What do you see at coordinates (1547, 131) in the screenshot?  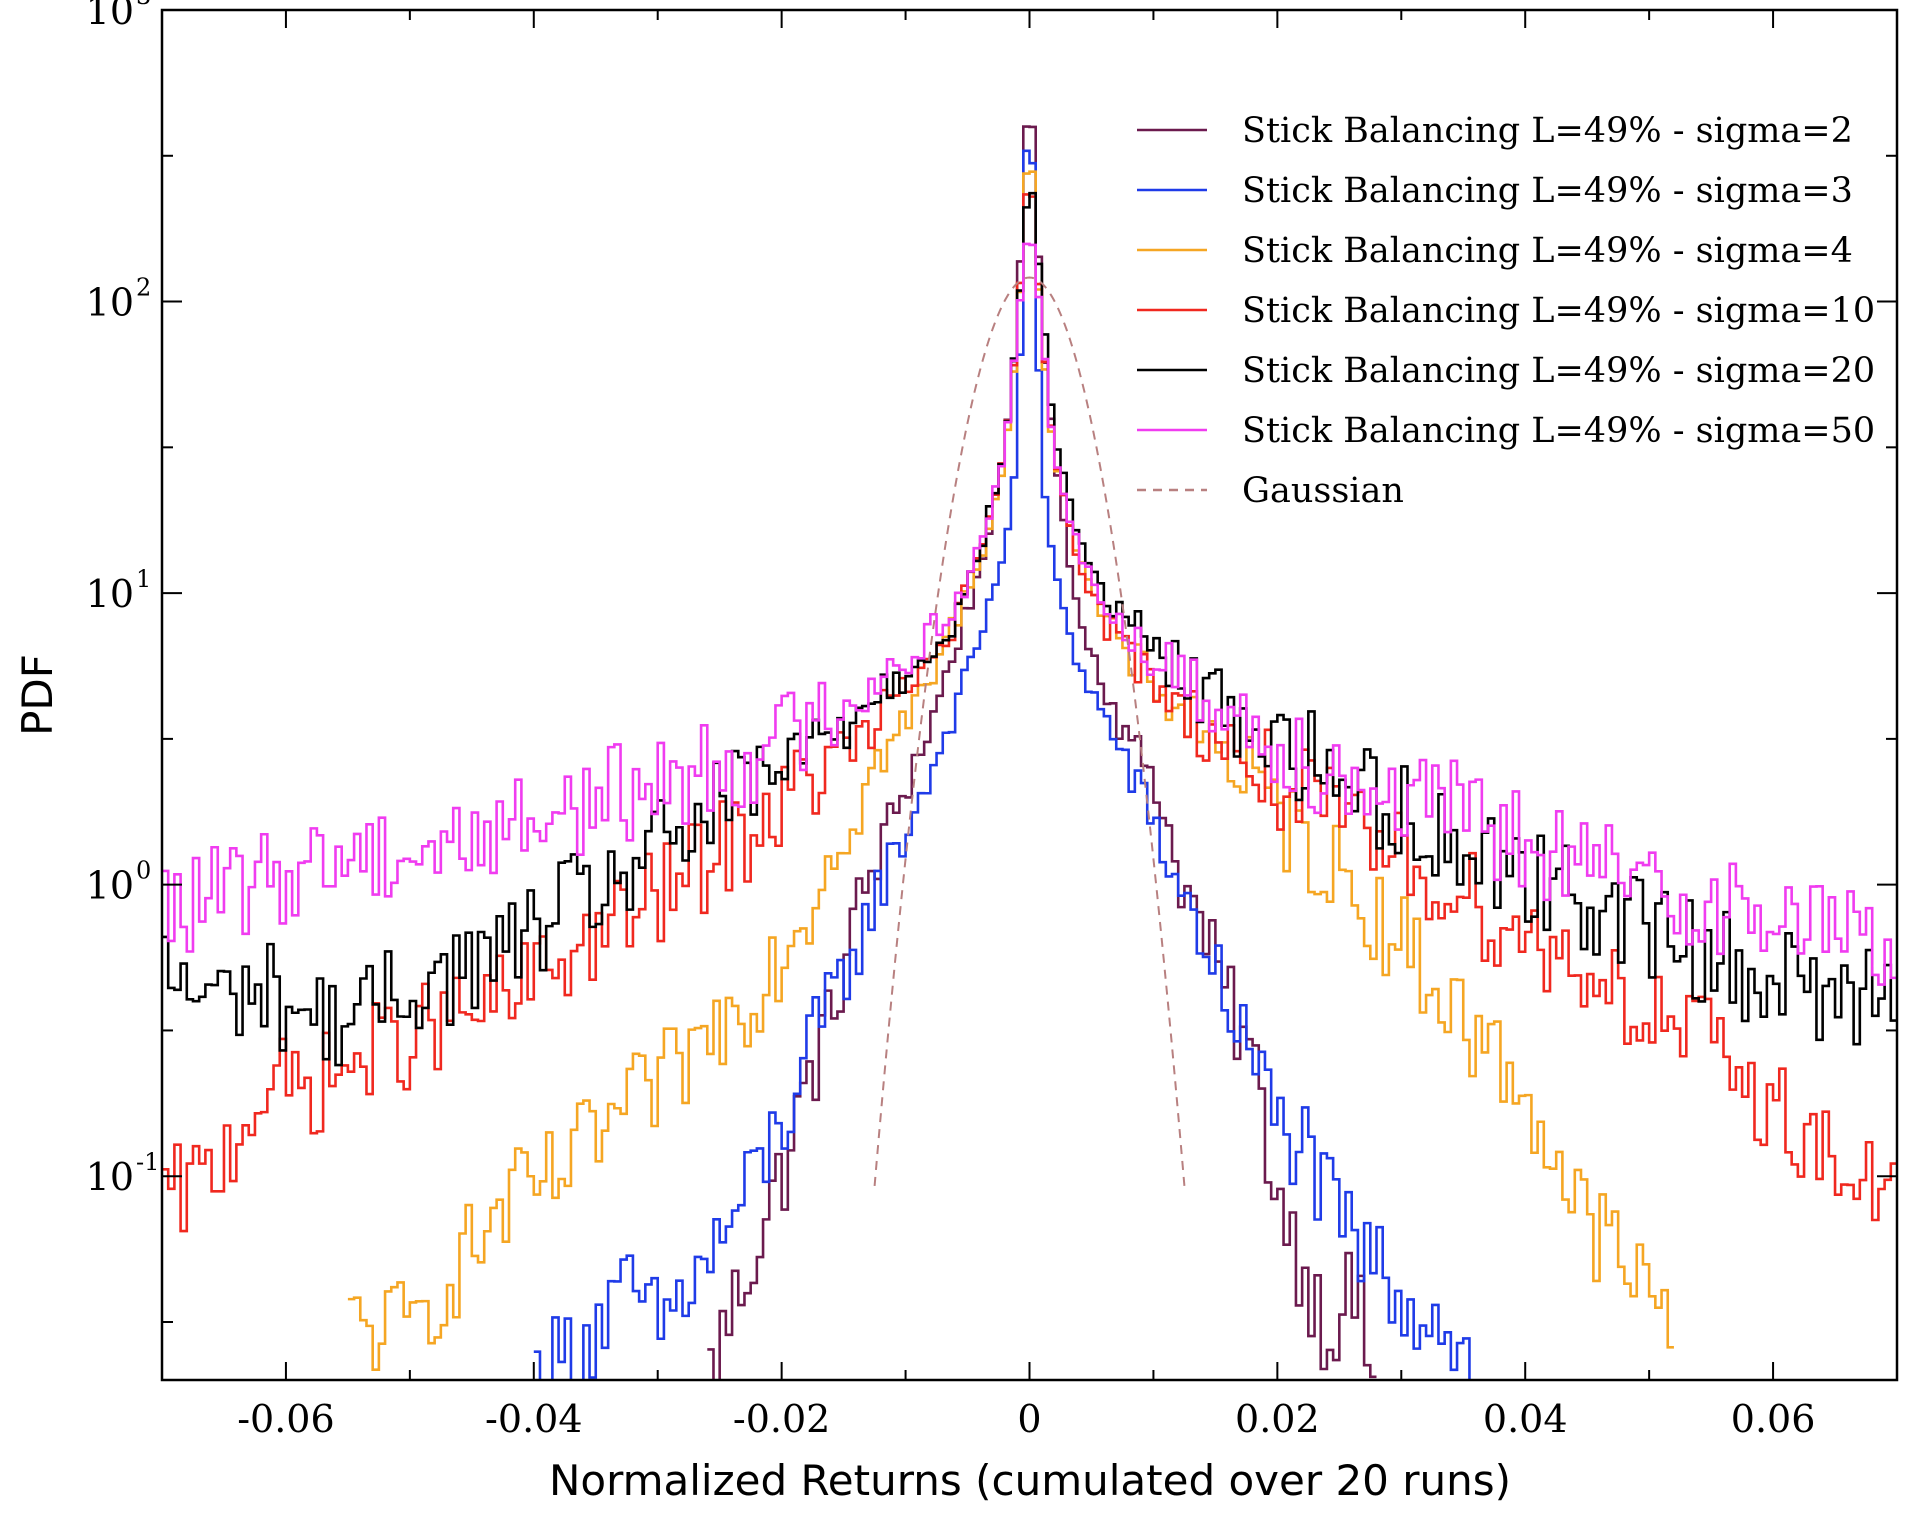 I see `legend-label: Stick Balancing L=49% - sigma=2` at bounding box center [1547, 131].